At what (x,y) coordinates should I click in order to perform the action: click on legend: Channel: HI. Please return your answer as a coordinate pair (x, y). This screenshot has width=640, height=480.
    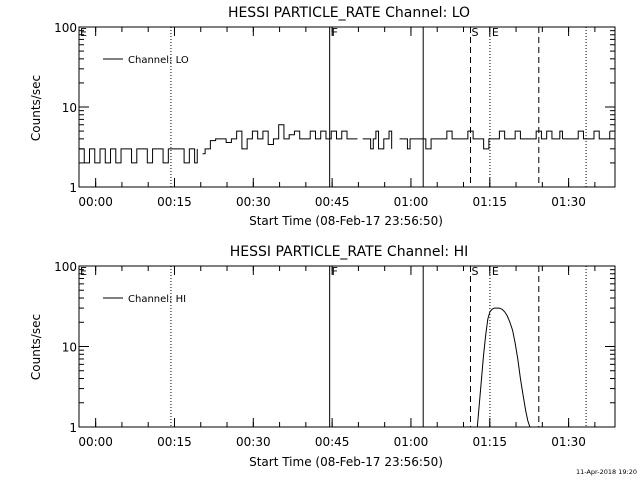
    Looking at the image, I should click on (144, 299).